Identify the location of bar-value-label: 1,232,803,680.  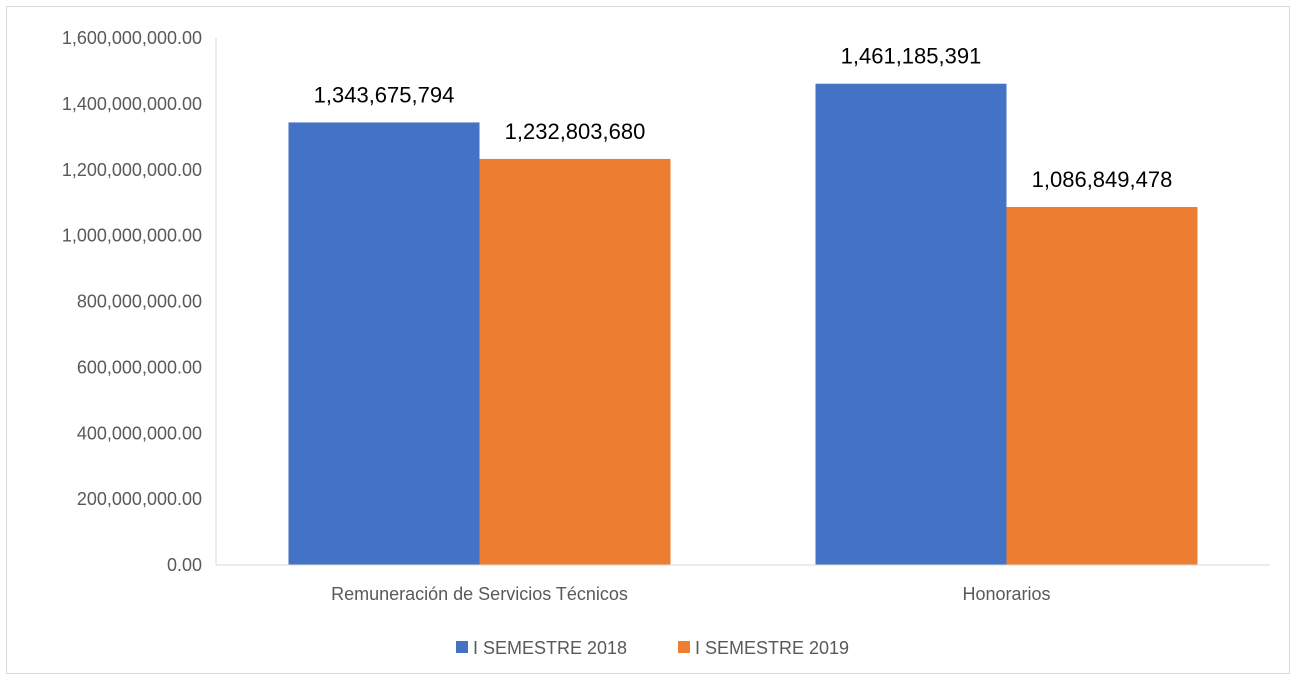
(575, 131).